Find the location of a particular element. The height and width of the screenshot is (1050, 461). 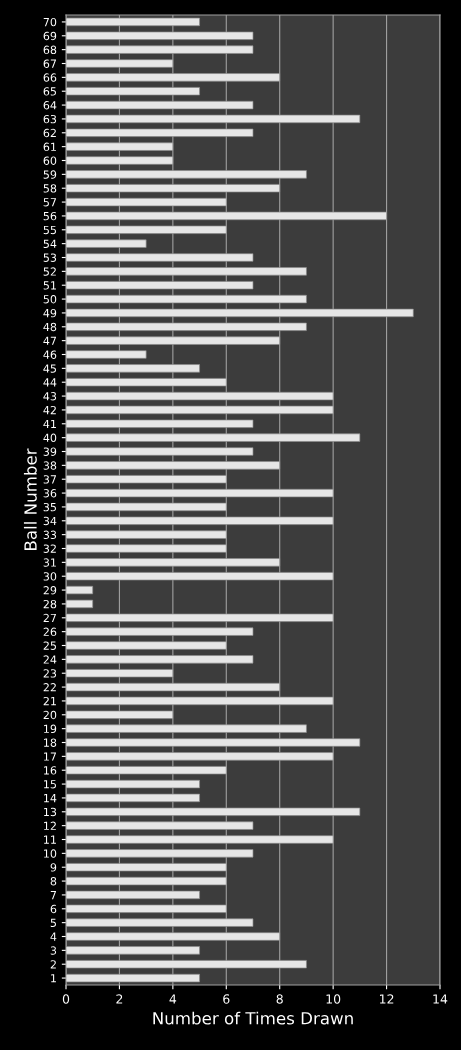

y-tick-label: 36 is located at coordinates (50, 493).